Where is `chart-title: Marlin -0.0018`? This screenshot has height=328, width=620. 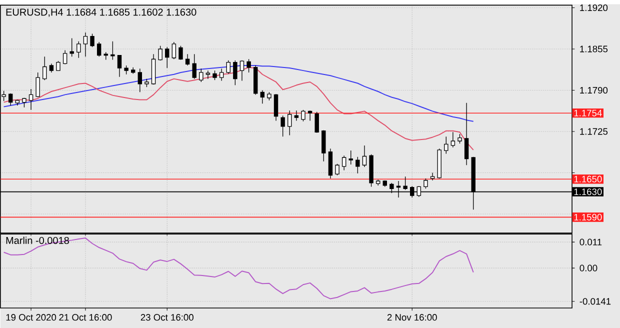 chart-title: Marlin -0.0018 is located at coordinates (37, 240).